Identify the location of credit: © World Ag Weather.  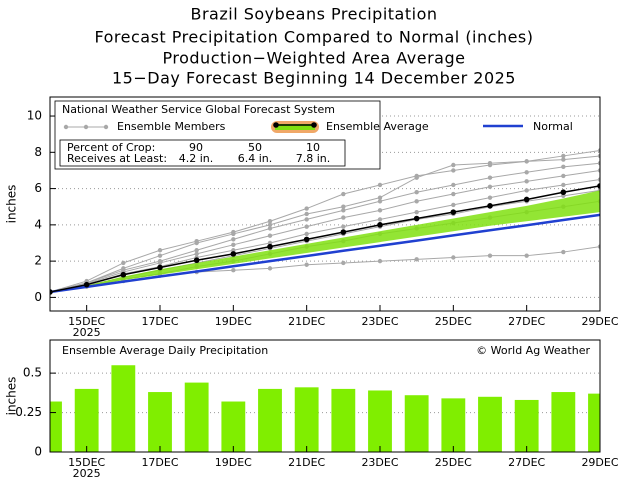
(533, 350).